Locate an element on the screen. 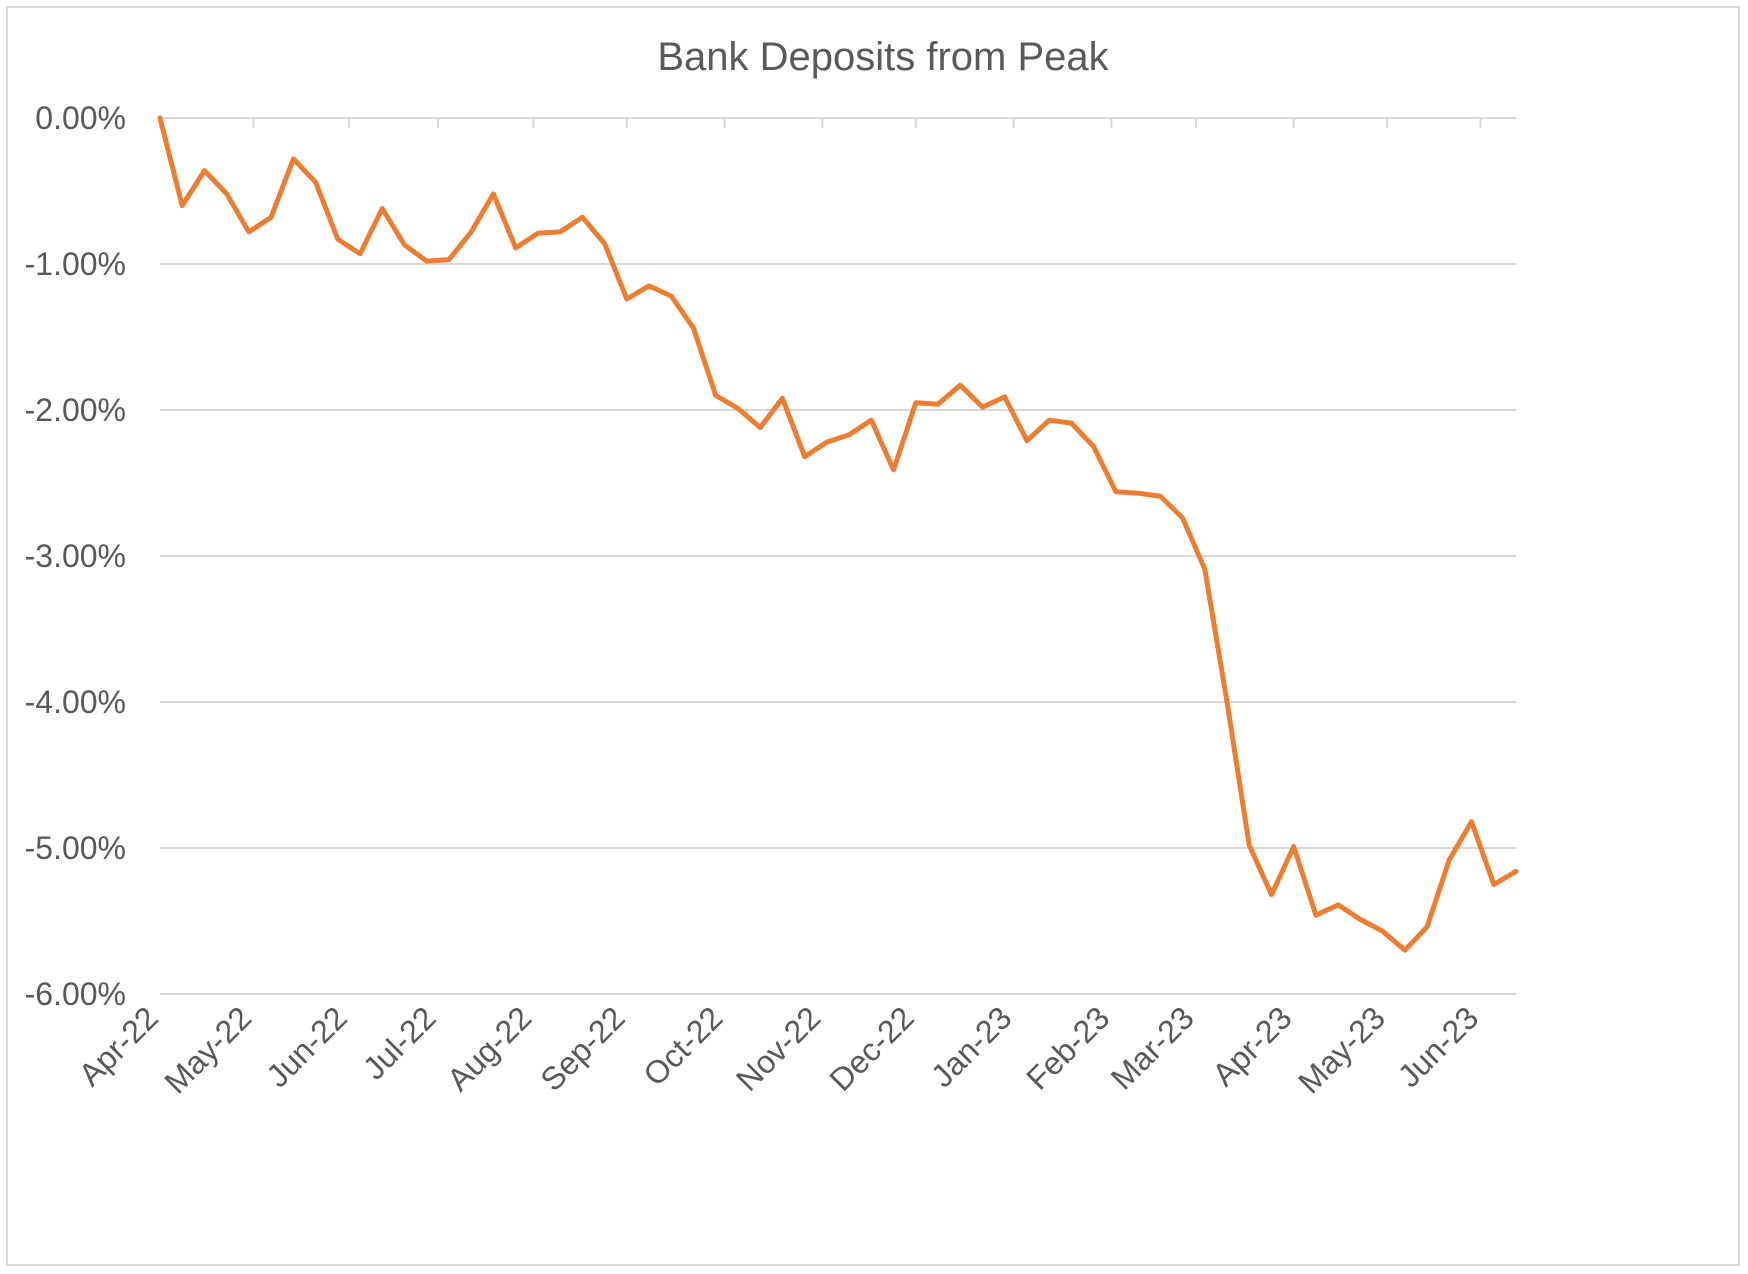  x-tick-label: Feb-23 is located at coordinates (1067, 1047).